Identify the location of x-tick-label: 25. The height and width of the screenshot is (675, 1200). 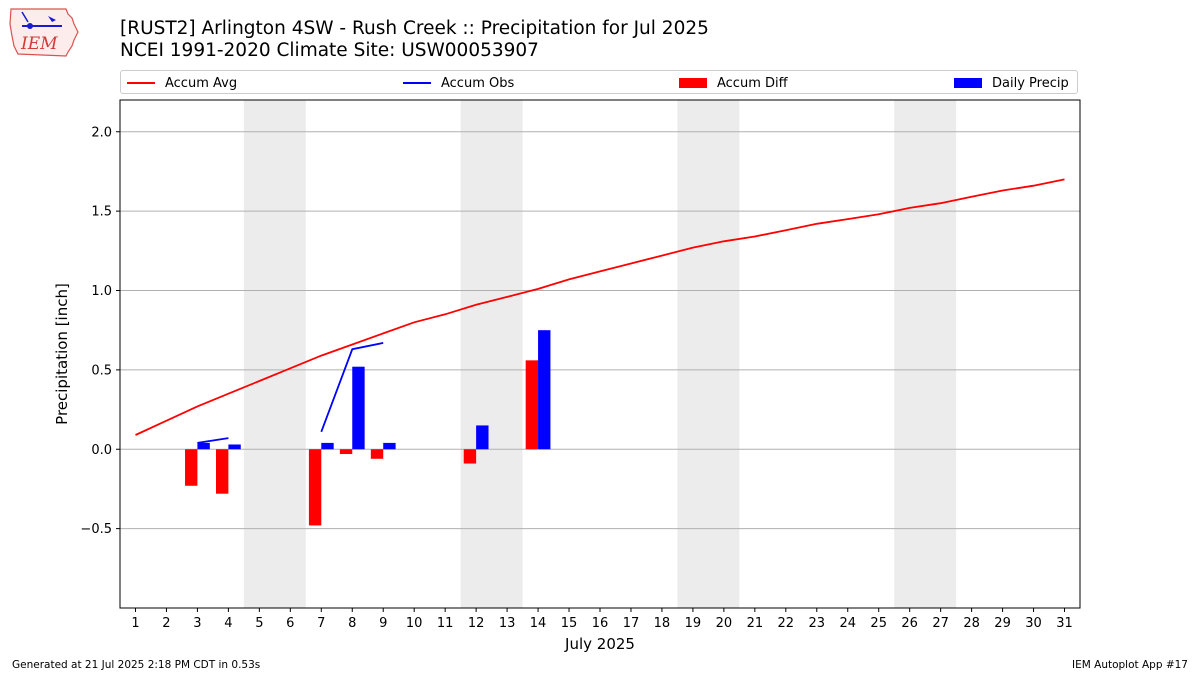
(878, 623).